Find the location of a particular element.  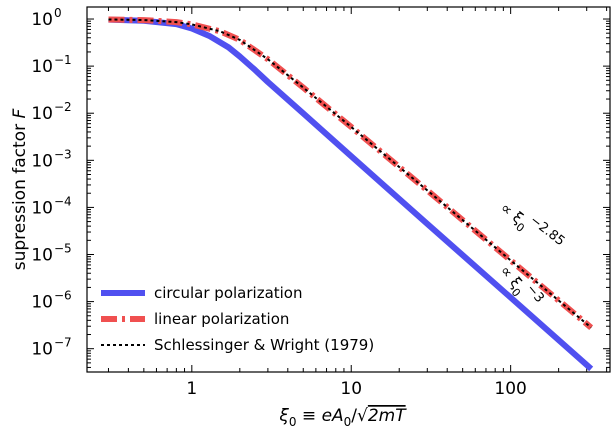

y-tick-label: 10 0 is located at coordinates (46, 18).